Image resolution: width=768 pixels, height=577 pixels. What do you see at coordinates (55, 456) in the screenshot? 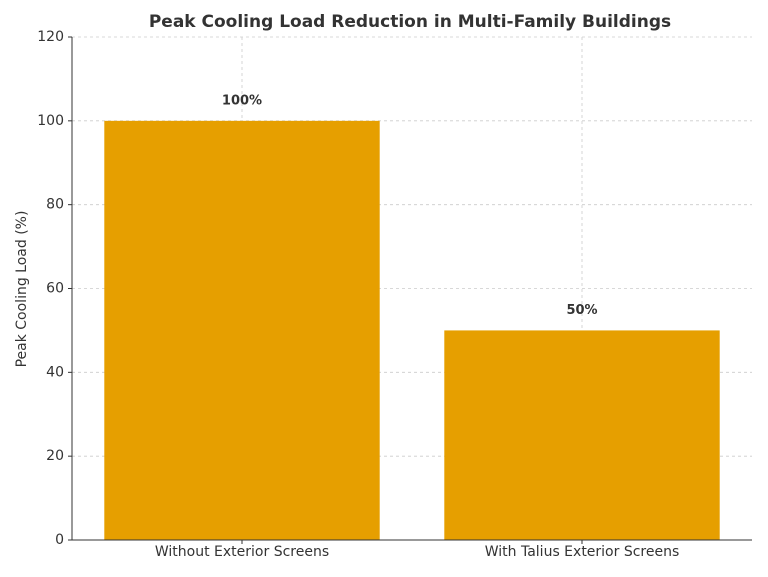
I see `y-tick-label: 20` at bounding box center [55, 456].